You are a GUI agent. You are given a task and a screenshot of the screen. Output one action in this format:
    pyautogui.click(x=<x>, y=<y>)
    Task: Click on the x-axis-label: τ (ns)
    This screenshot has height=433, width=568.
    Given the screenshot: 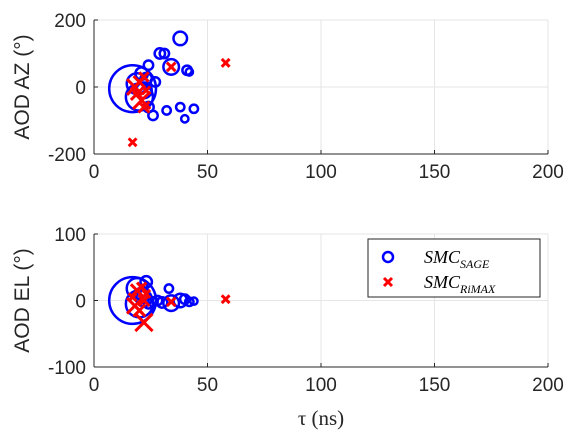 What is the action you would take?
    pyautogui.click(x=321, y=418)
    